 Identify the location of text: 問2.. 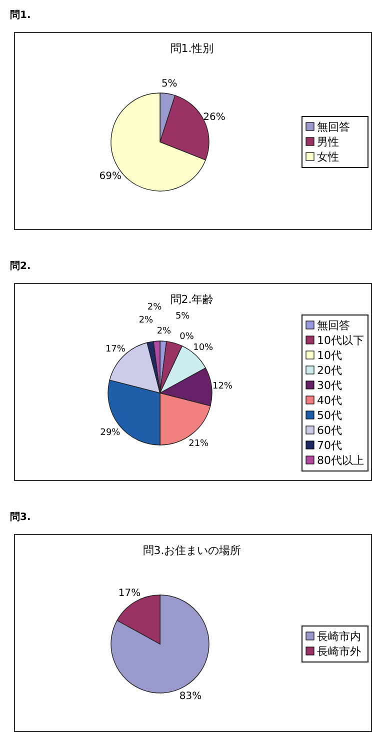
(20, 266).